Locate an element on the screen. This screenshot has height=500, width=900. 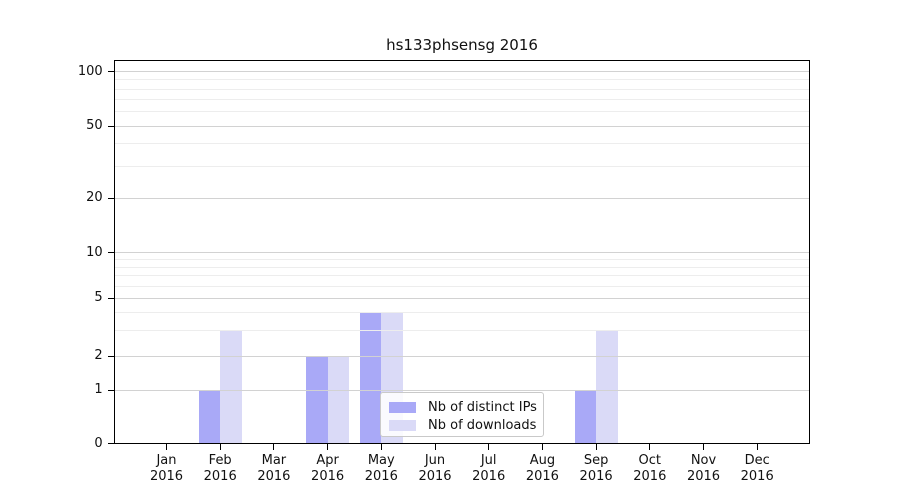
month-label: Jun is located at coordinates (435, 460).